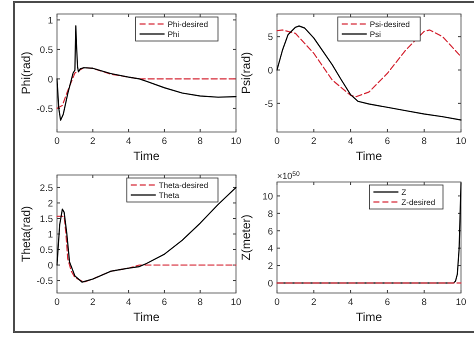 Image resolution: width=474 pixels, height=349 pixels. Describe the element at coordinates (270, 249) in the screenshot. I see `y-tick-label: 4` at that location.